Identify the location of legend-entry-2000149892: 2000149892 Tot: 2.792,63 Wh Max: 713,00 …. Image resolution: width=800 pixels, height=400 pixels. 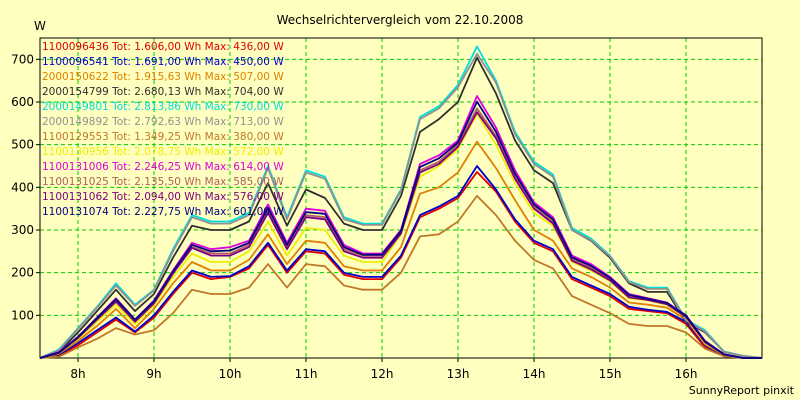
(163, 122).